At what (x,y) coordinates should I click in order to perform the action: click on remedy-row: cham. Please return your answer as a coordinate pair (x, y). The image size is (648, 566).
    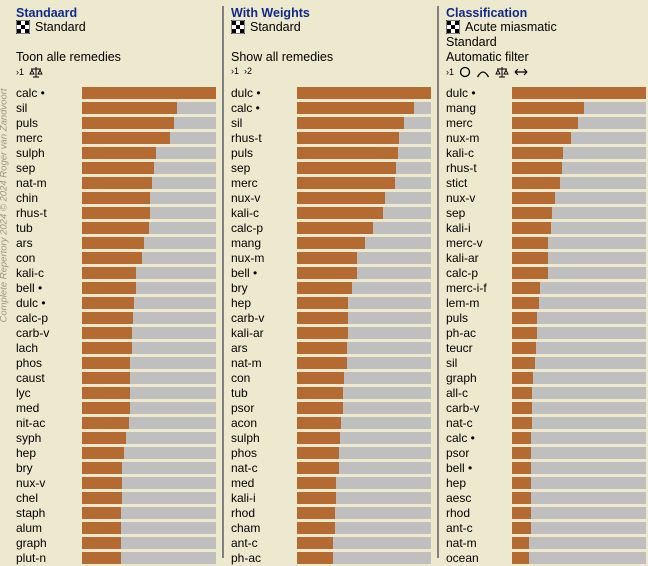
    Looking at the image, I should click on (331, 528).